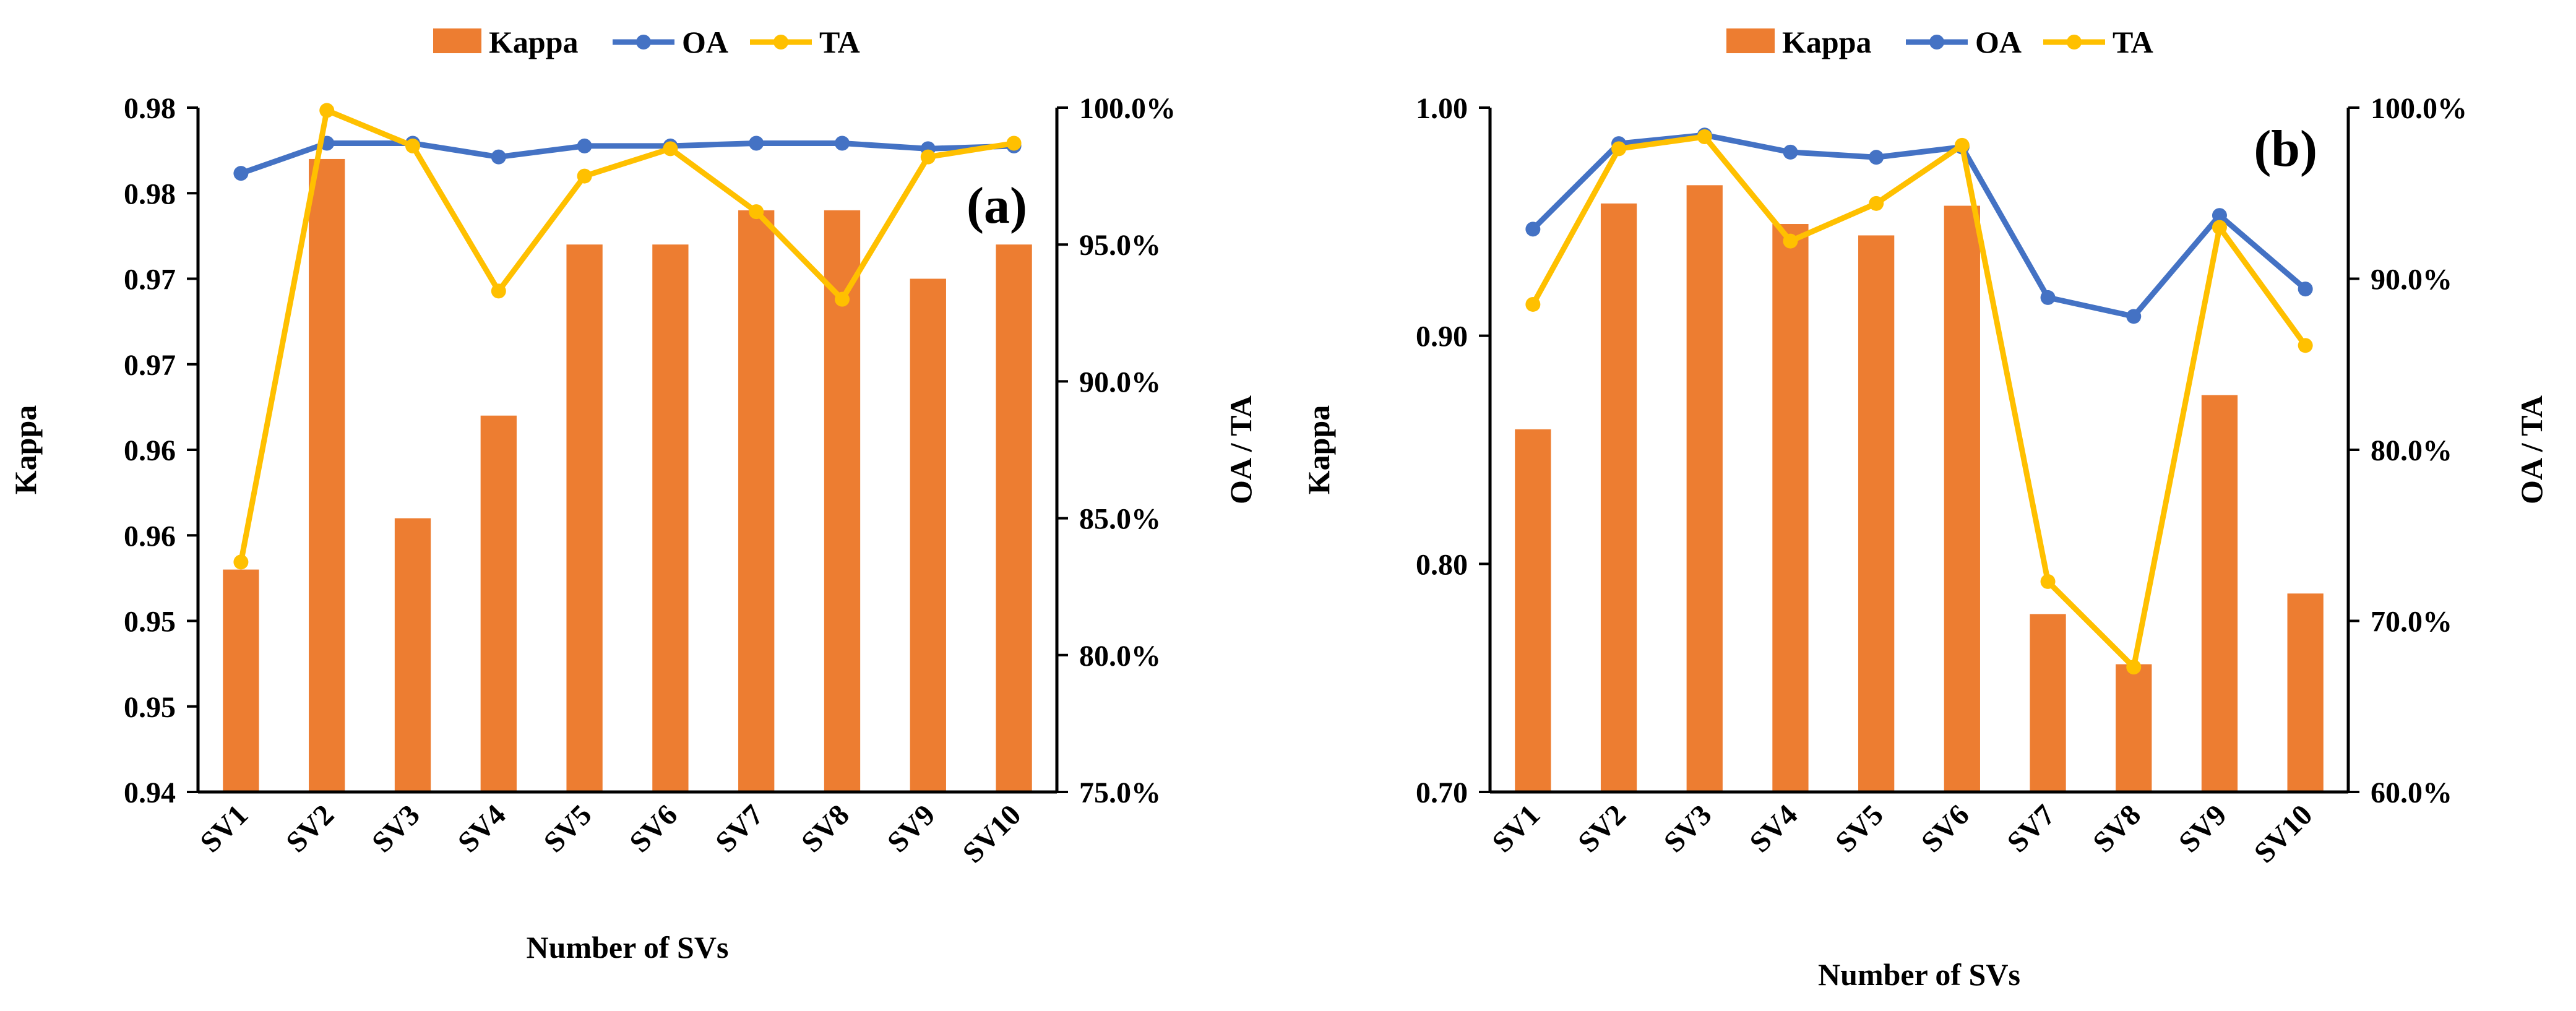  Describe the element at coordinates (1688, 828) in the screenshot. I see `x-tick-label: SV3` at that location.